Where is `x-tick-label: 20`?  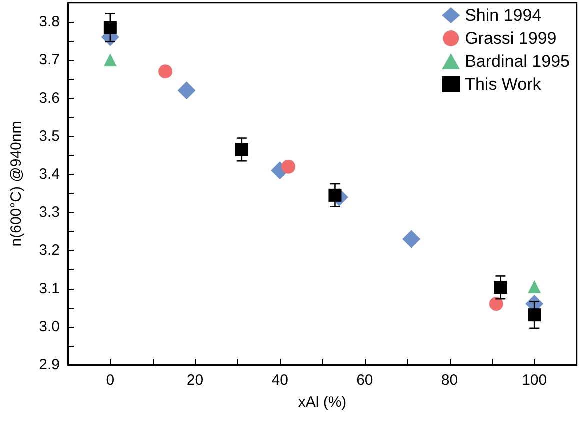 x-tick-label: 20 is located at coordinates (195, 380).